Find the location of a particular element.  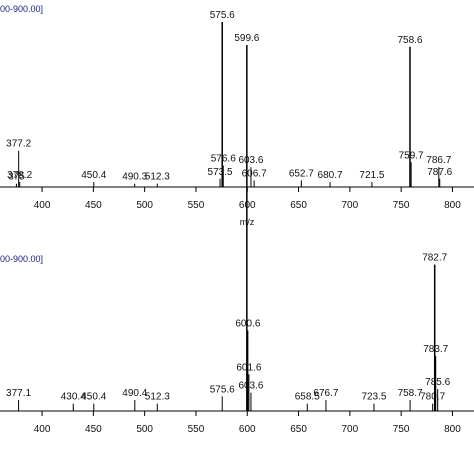

peak-label: 490.4 is located at coordinates (134, 393).